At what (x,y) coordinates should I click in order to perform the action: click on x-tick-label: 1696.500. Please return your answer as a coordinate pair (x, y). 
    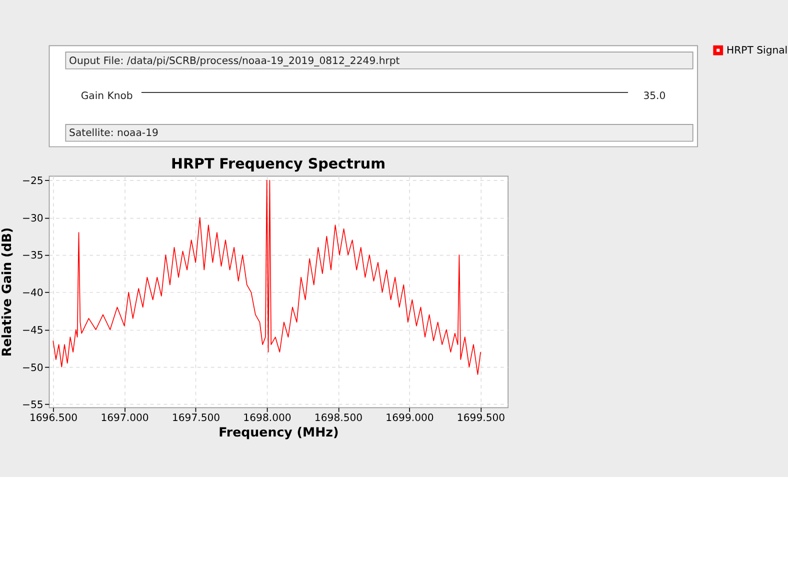
    Looking at the image, I should click on (53, 418).